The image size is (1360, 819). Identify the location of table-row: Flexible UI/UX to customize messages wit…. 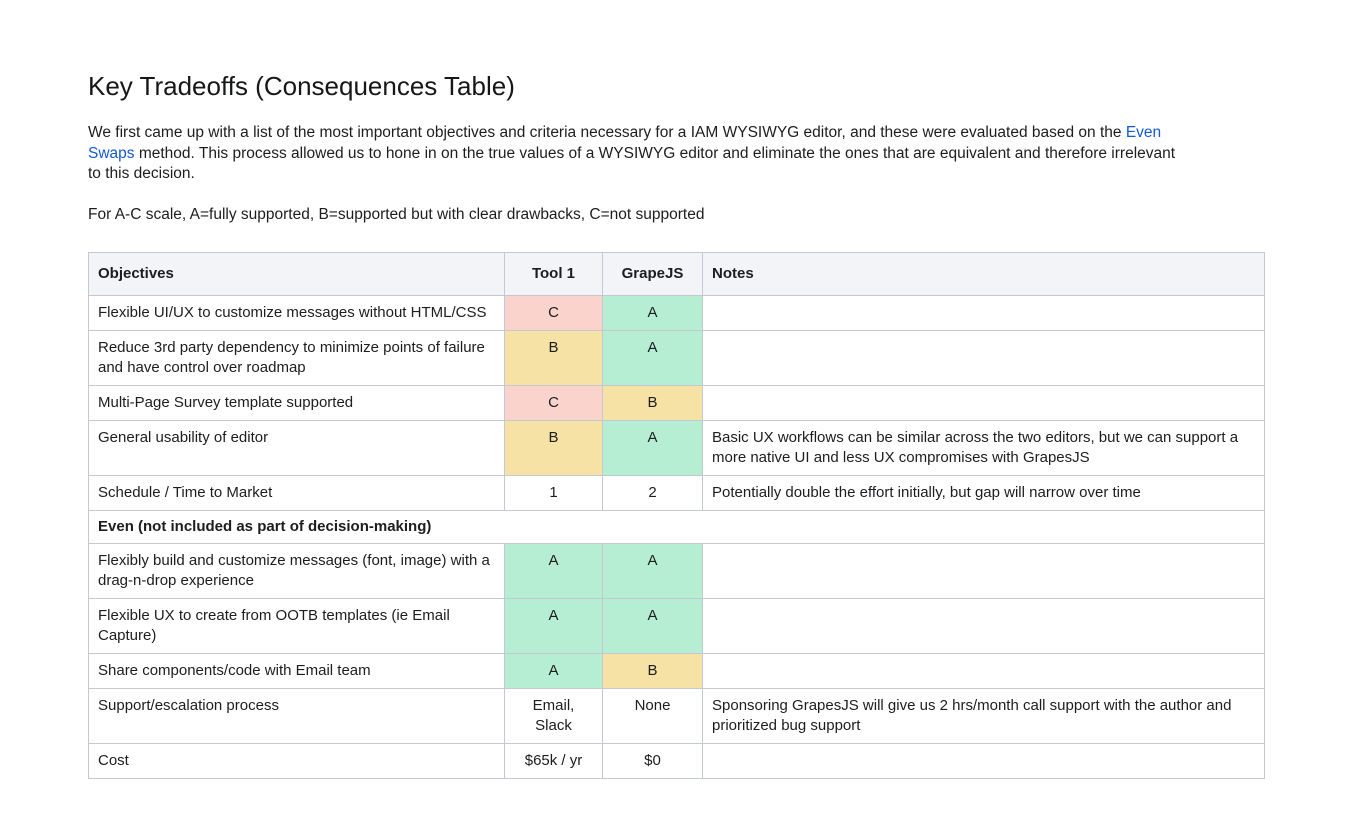
(676, 313).